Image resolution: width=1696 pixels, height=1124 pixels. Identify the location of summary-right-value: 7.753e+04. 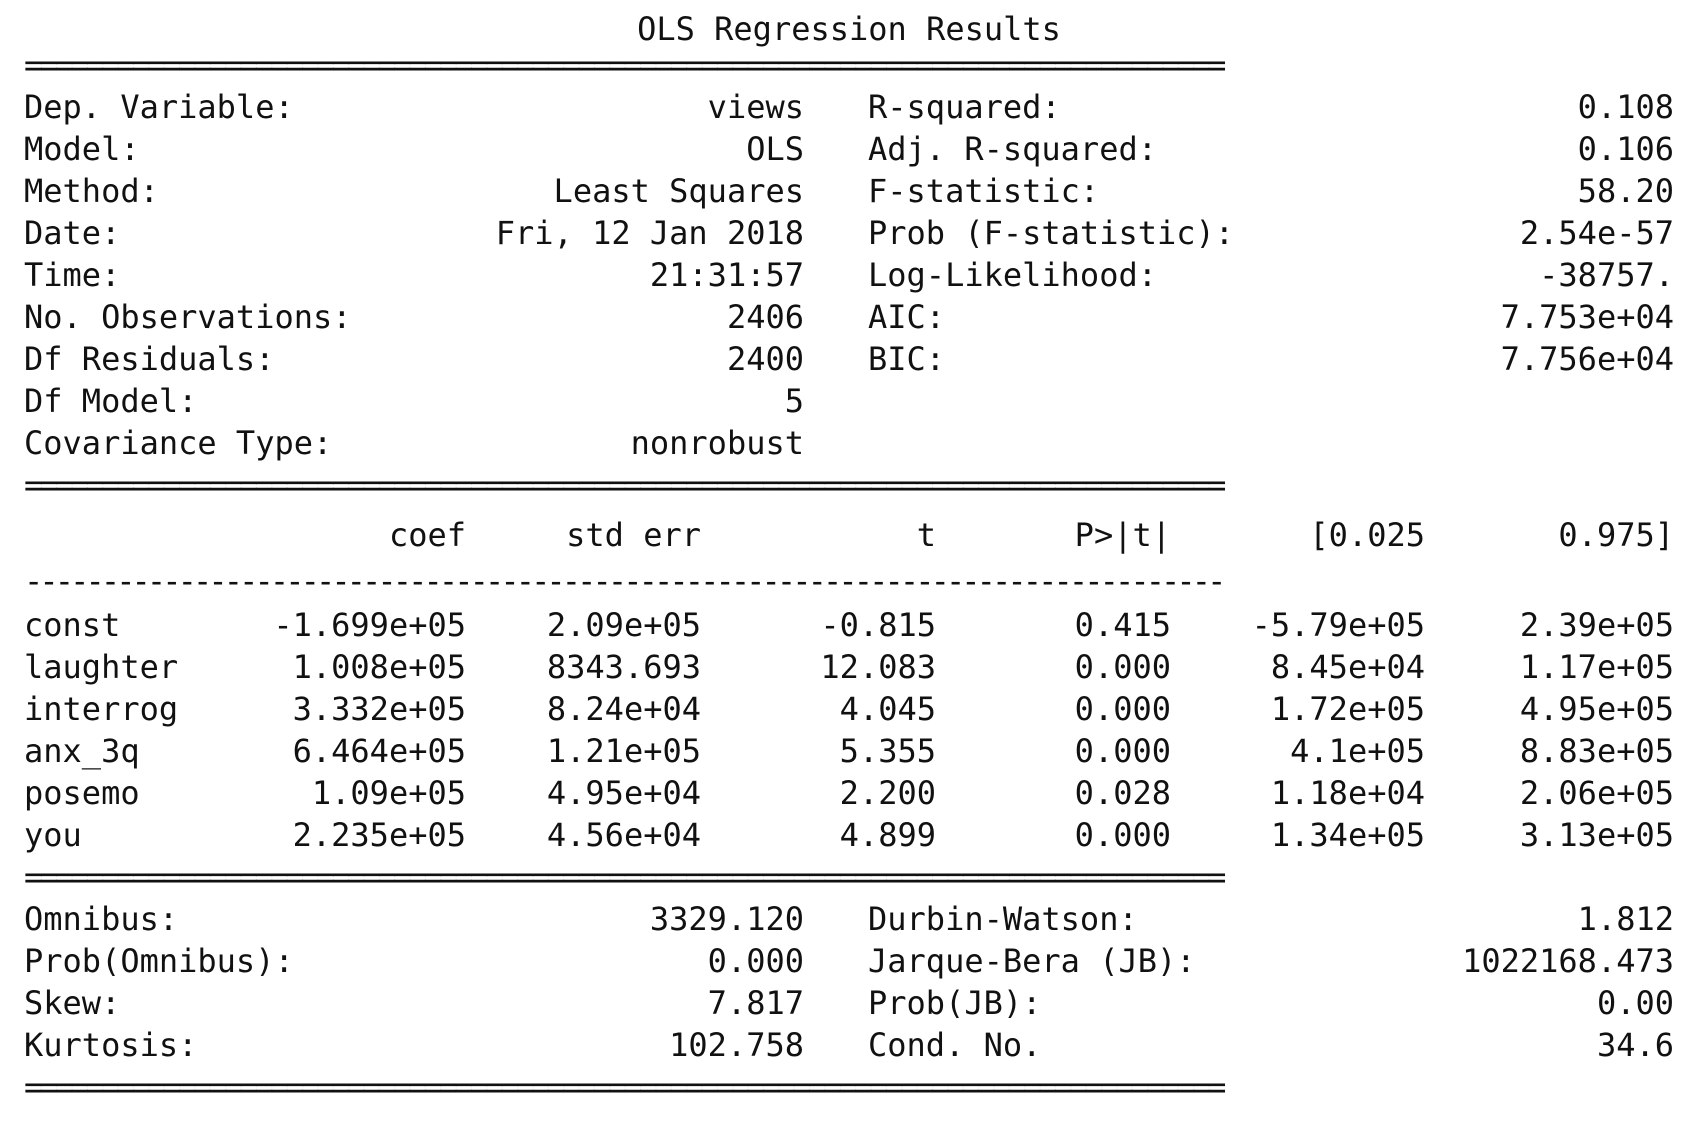
(1587, 317).